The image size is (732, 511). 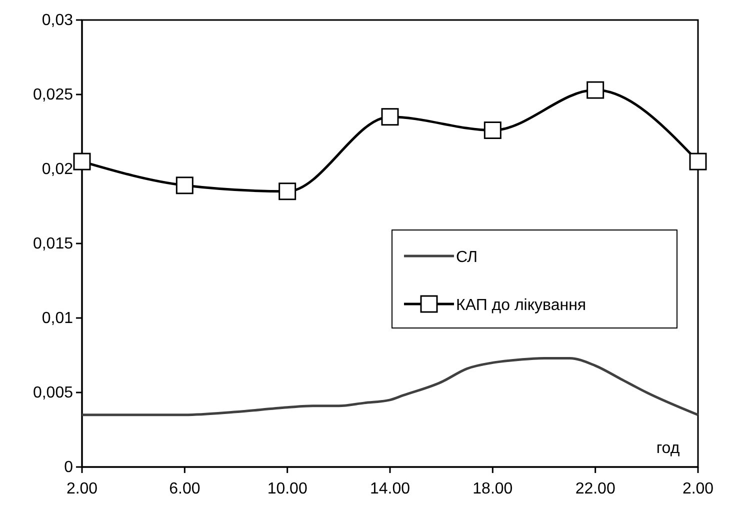 I want to click on x-axis-title: год, so click(x=668, y=448).